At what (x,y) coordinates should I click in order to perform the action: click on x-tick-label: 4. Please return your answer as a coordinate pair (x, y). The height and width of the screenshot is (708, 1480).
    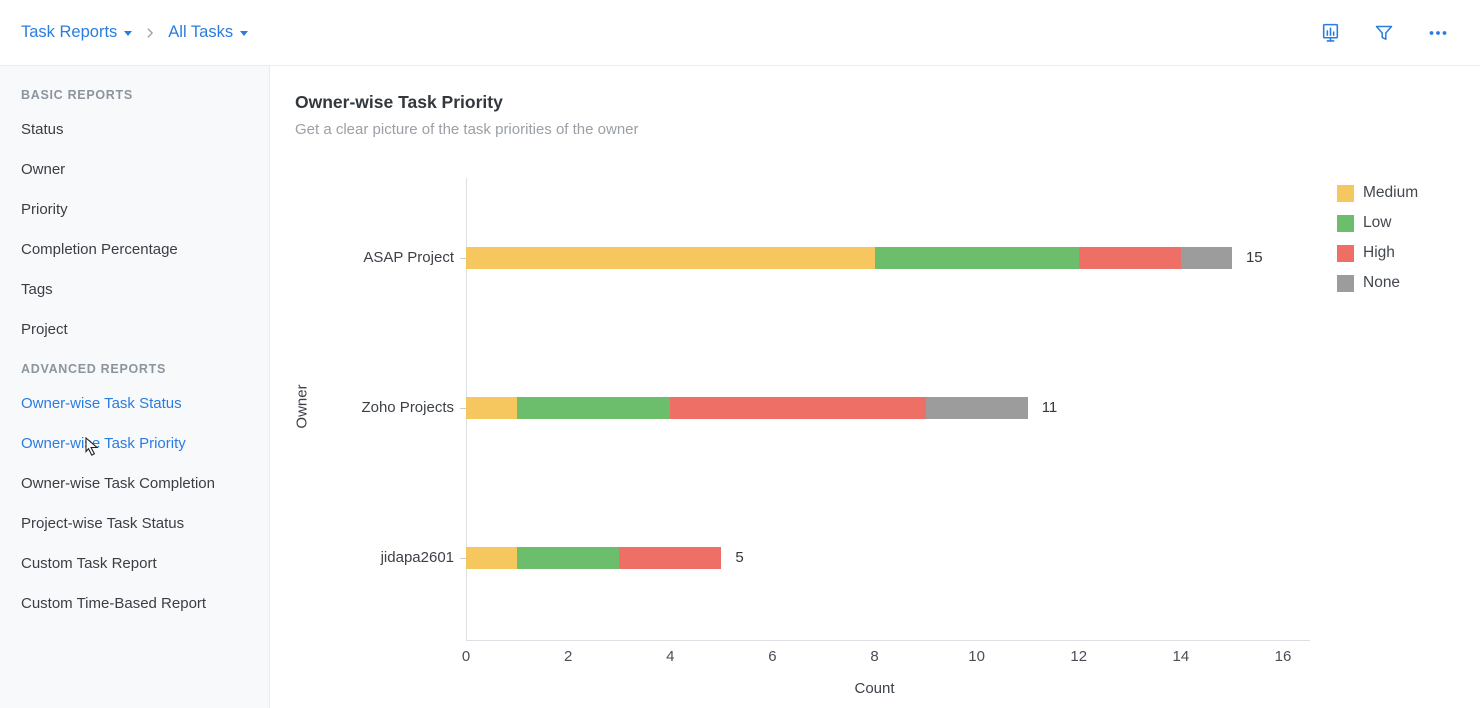
    Looking at the image, I should click on (670, 656).